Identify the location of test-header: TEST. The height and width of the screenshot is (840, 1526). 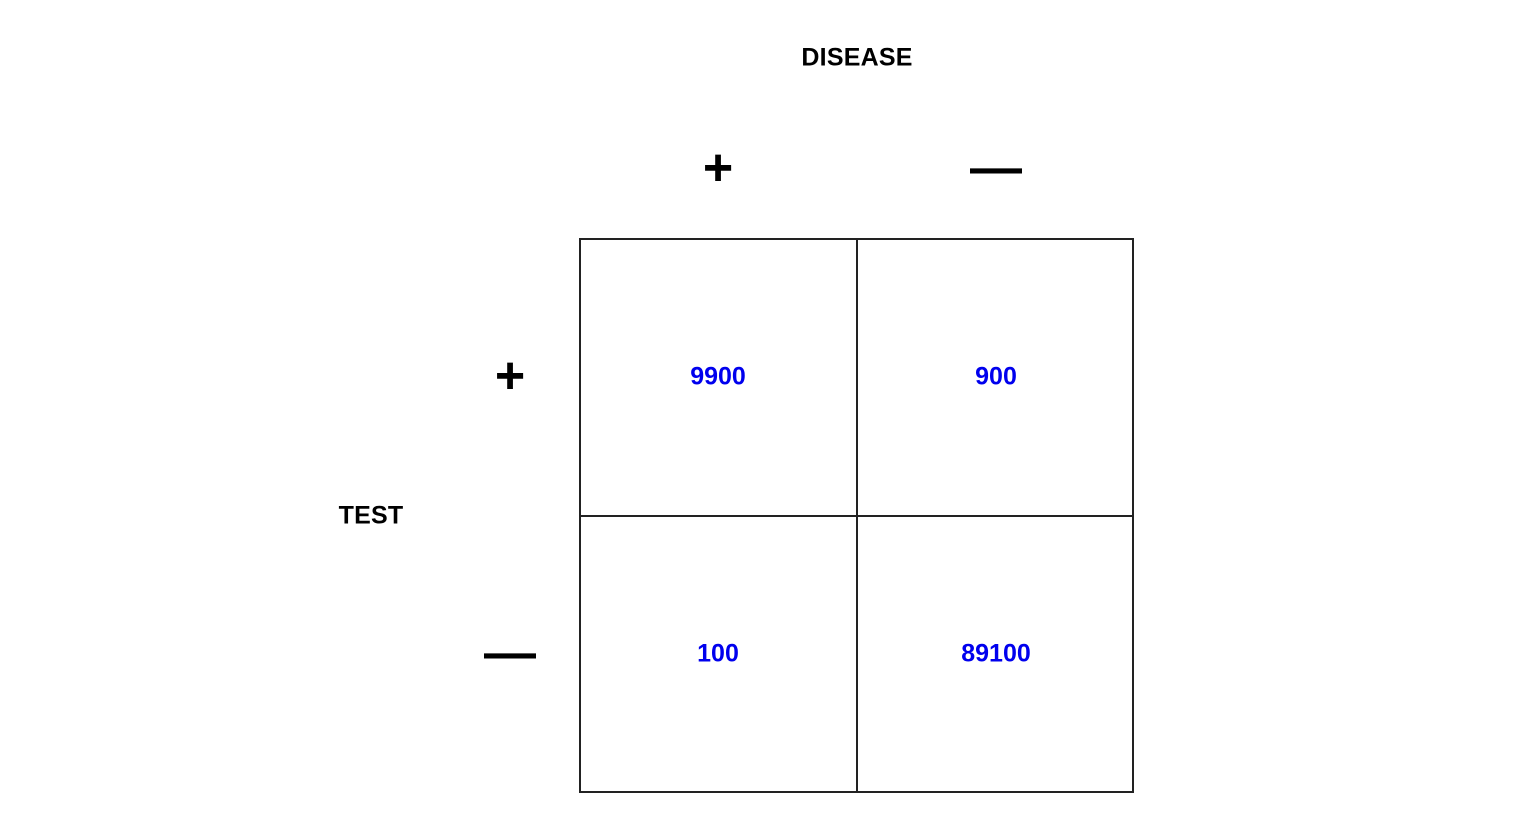
(371, 515).